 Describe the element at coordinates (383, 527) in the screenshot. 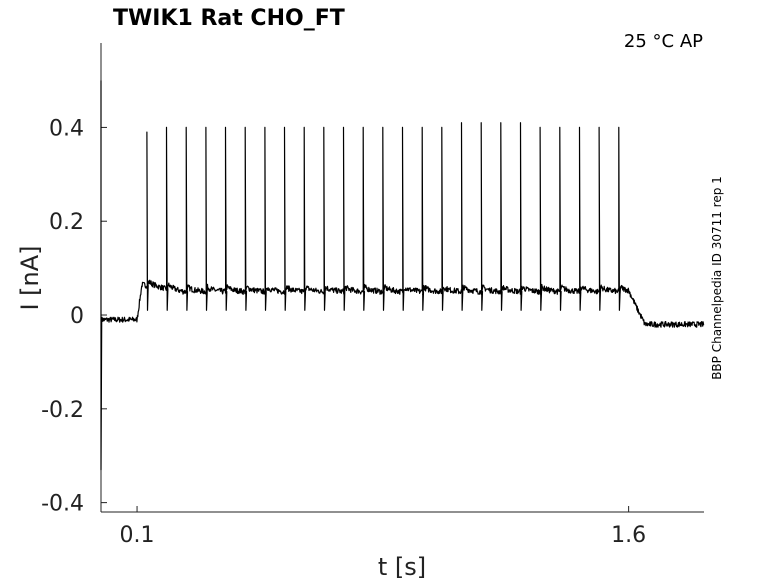

I see `x-ticks: 0.1 1.6` at that location.